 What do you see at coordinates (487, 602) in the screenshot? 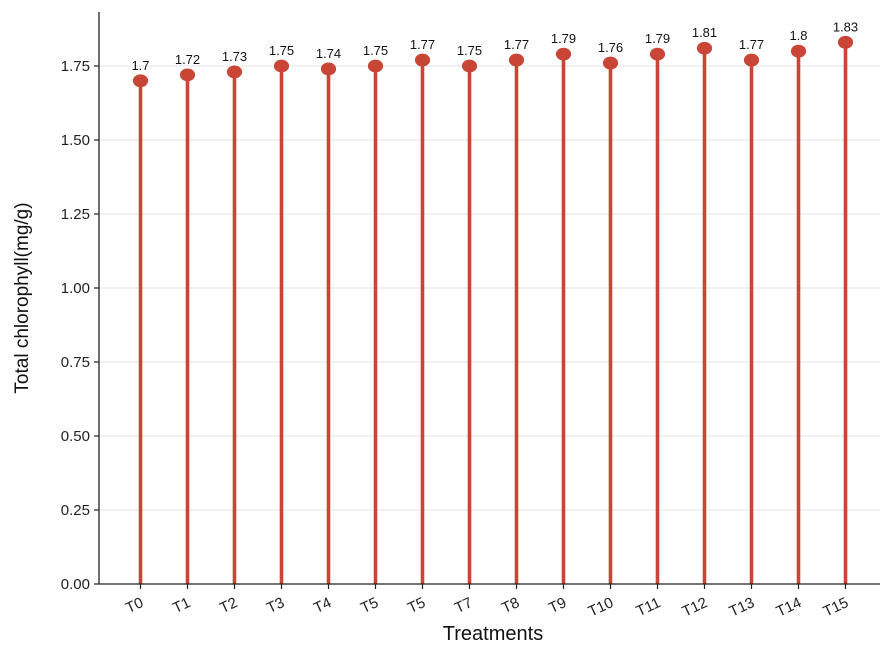
I see `x-axis-ticks: T0 T1 T2 T3 T4 T5 T5 T7 T8 T9 T10 T11 T12 T13 T14 T15` at bounding box center [487, 602].